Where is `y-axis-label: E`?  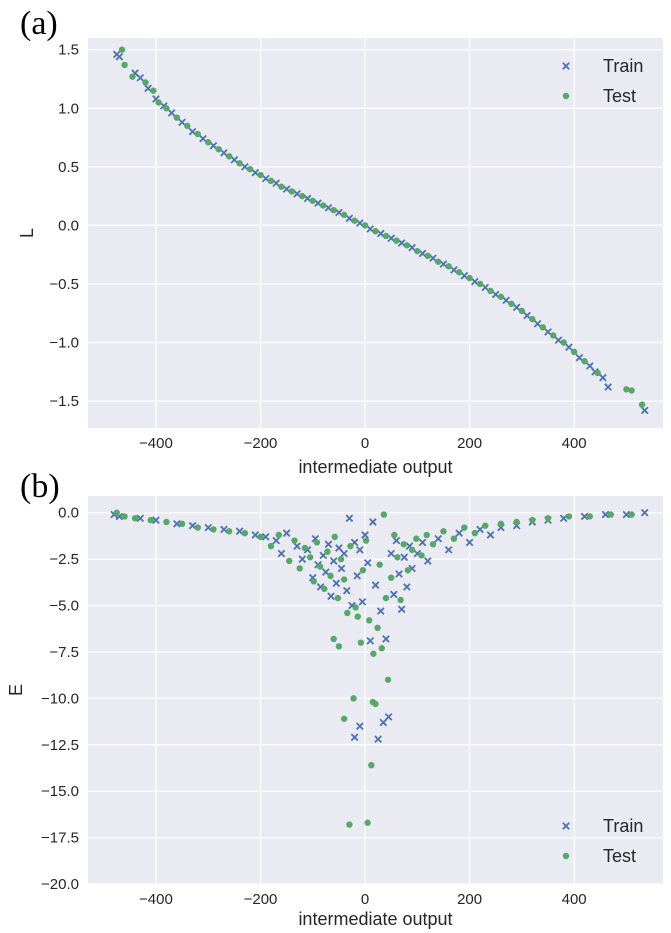
y-axis-label: E is located at coordinates (16, 690).